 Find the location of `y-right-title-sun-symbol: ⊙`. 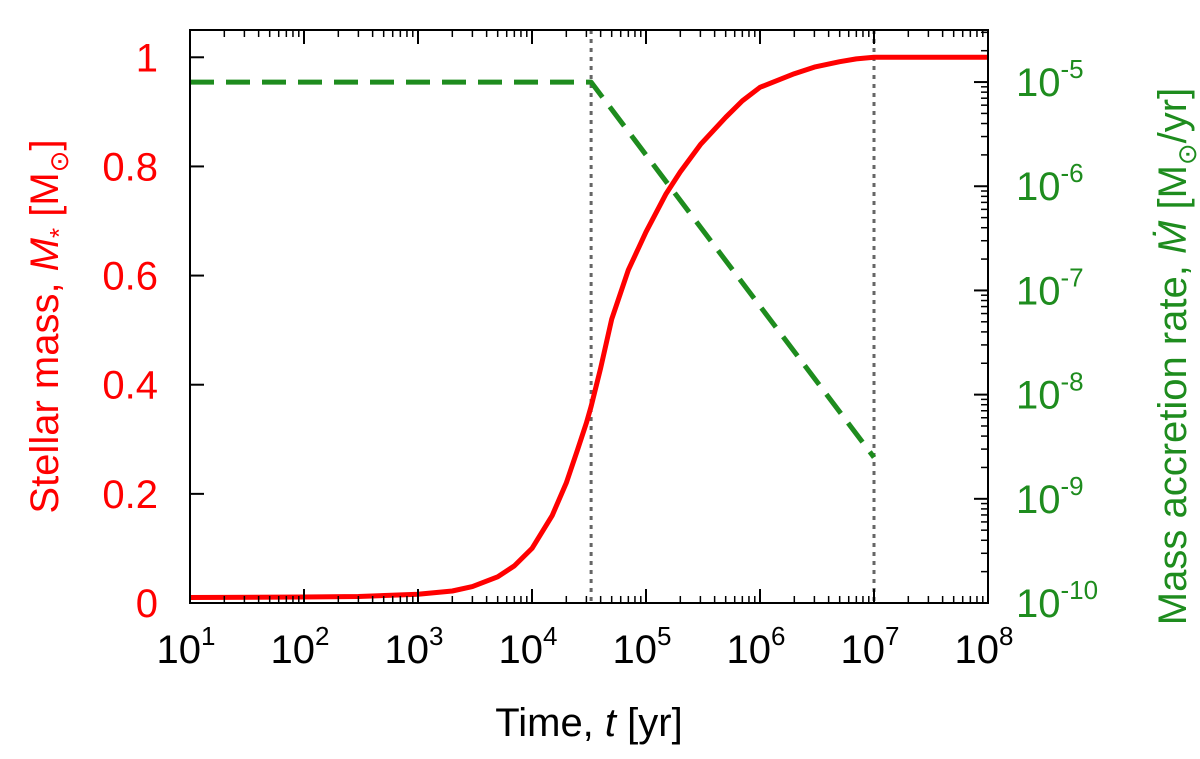

y-right-title-sun-symbol: ⊙ is located at coordinates (1186, 154).